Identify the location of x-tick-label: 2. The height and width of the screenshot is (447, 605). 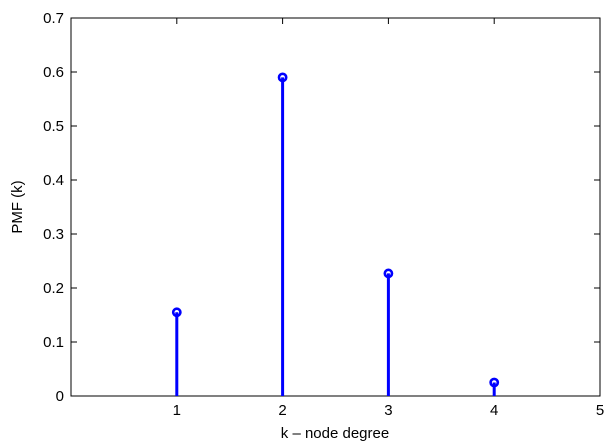
(282, 410).